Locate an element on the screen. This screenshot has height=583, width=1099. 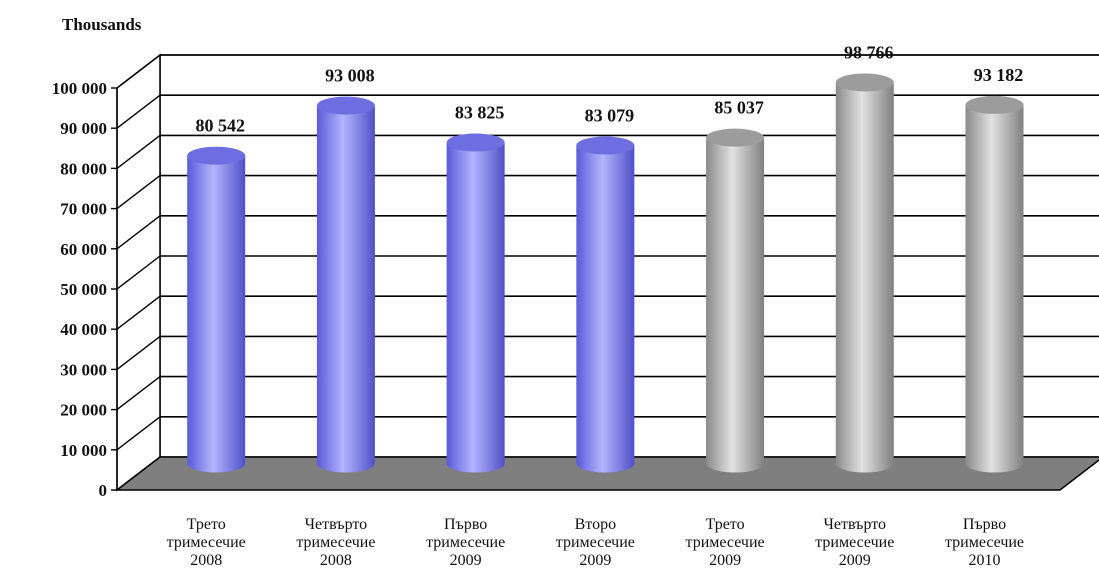
x-tick-label: Първо тримесечие 2009 is located at coordinates (466, 543).